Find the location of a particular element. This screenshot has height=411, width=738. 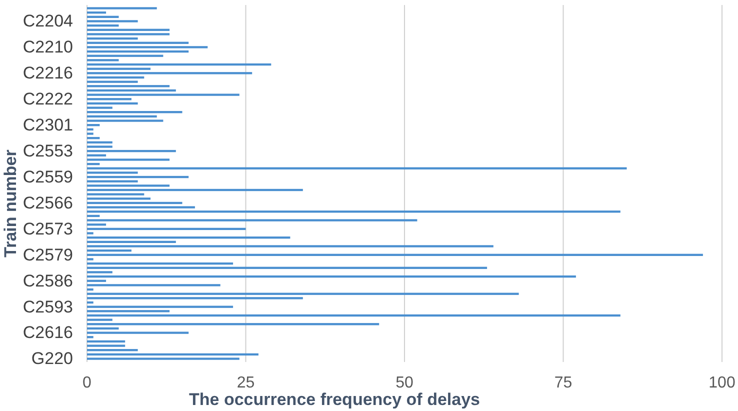

x-tick-label: 75 is located at coordinates (563, 383).